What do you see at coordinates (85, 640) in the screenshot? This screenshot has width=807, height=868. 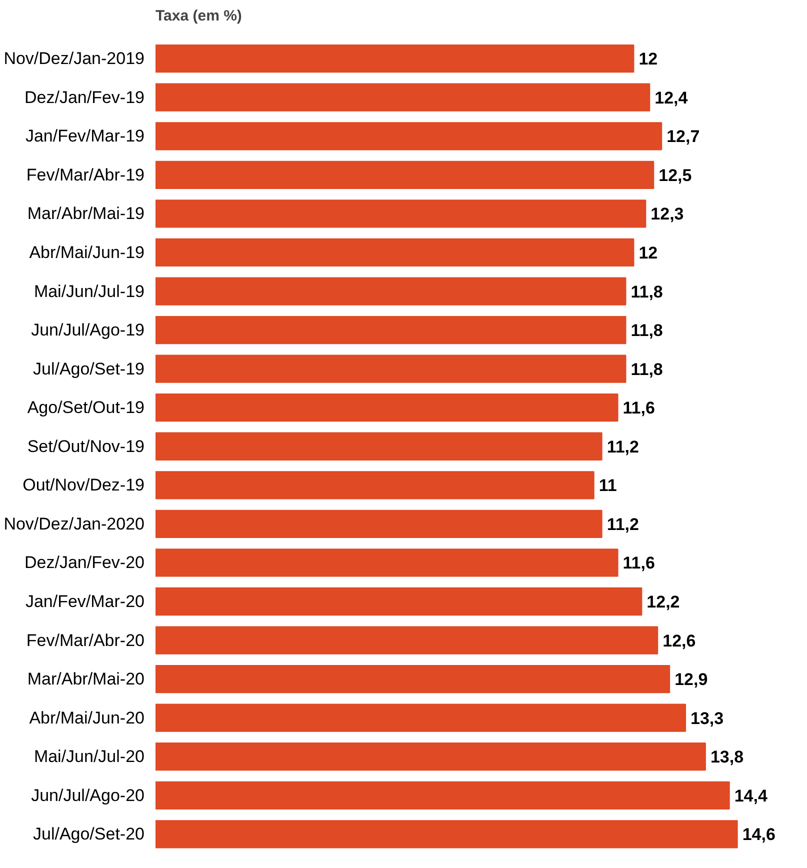 I see `y-tick-label: Fev/Mar/Abr-20` at bounding box center [85, 640].